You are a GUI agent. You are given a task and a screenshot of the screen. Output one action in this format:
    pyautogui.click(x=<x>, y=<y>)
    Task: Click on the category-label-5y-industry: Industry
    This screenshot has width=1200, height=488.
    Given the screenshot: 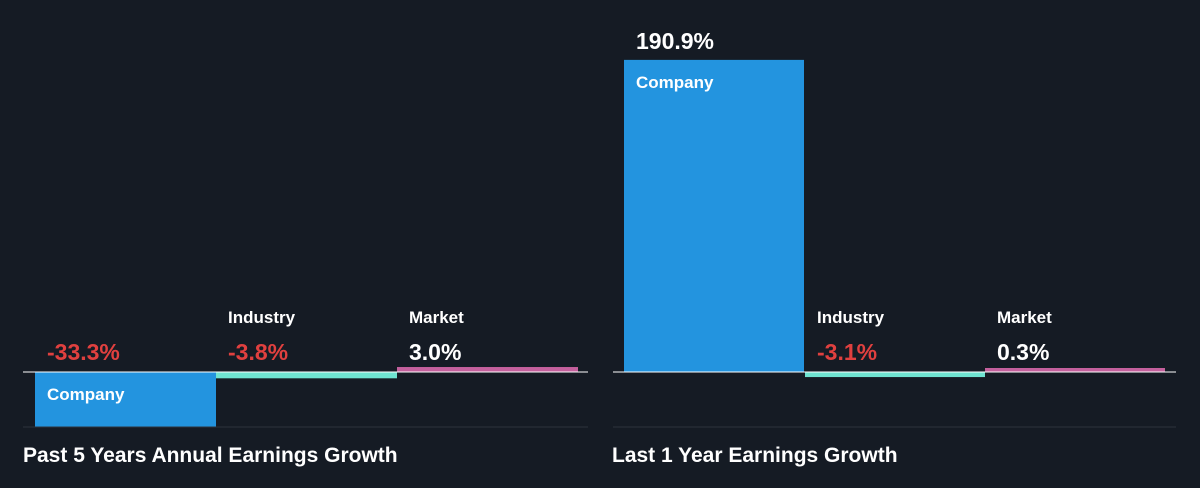 What is the action you would take?
    pyautogui.click(x=262, y=317)
    